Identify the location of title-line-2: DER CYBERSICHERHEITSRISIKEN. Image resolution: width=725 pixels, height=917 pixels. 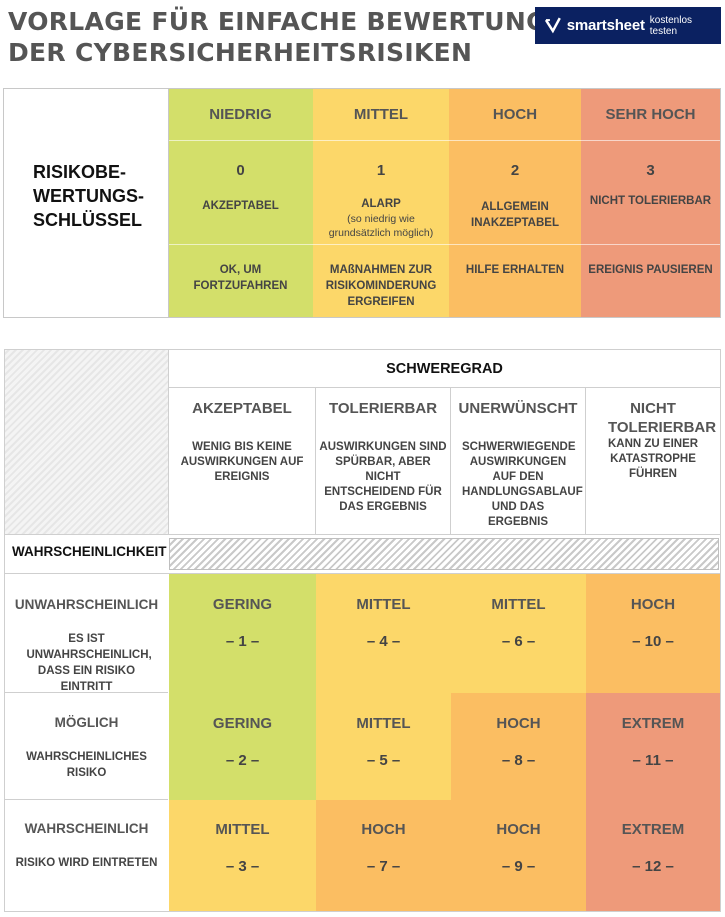
(240, 52).